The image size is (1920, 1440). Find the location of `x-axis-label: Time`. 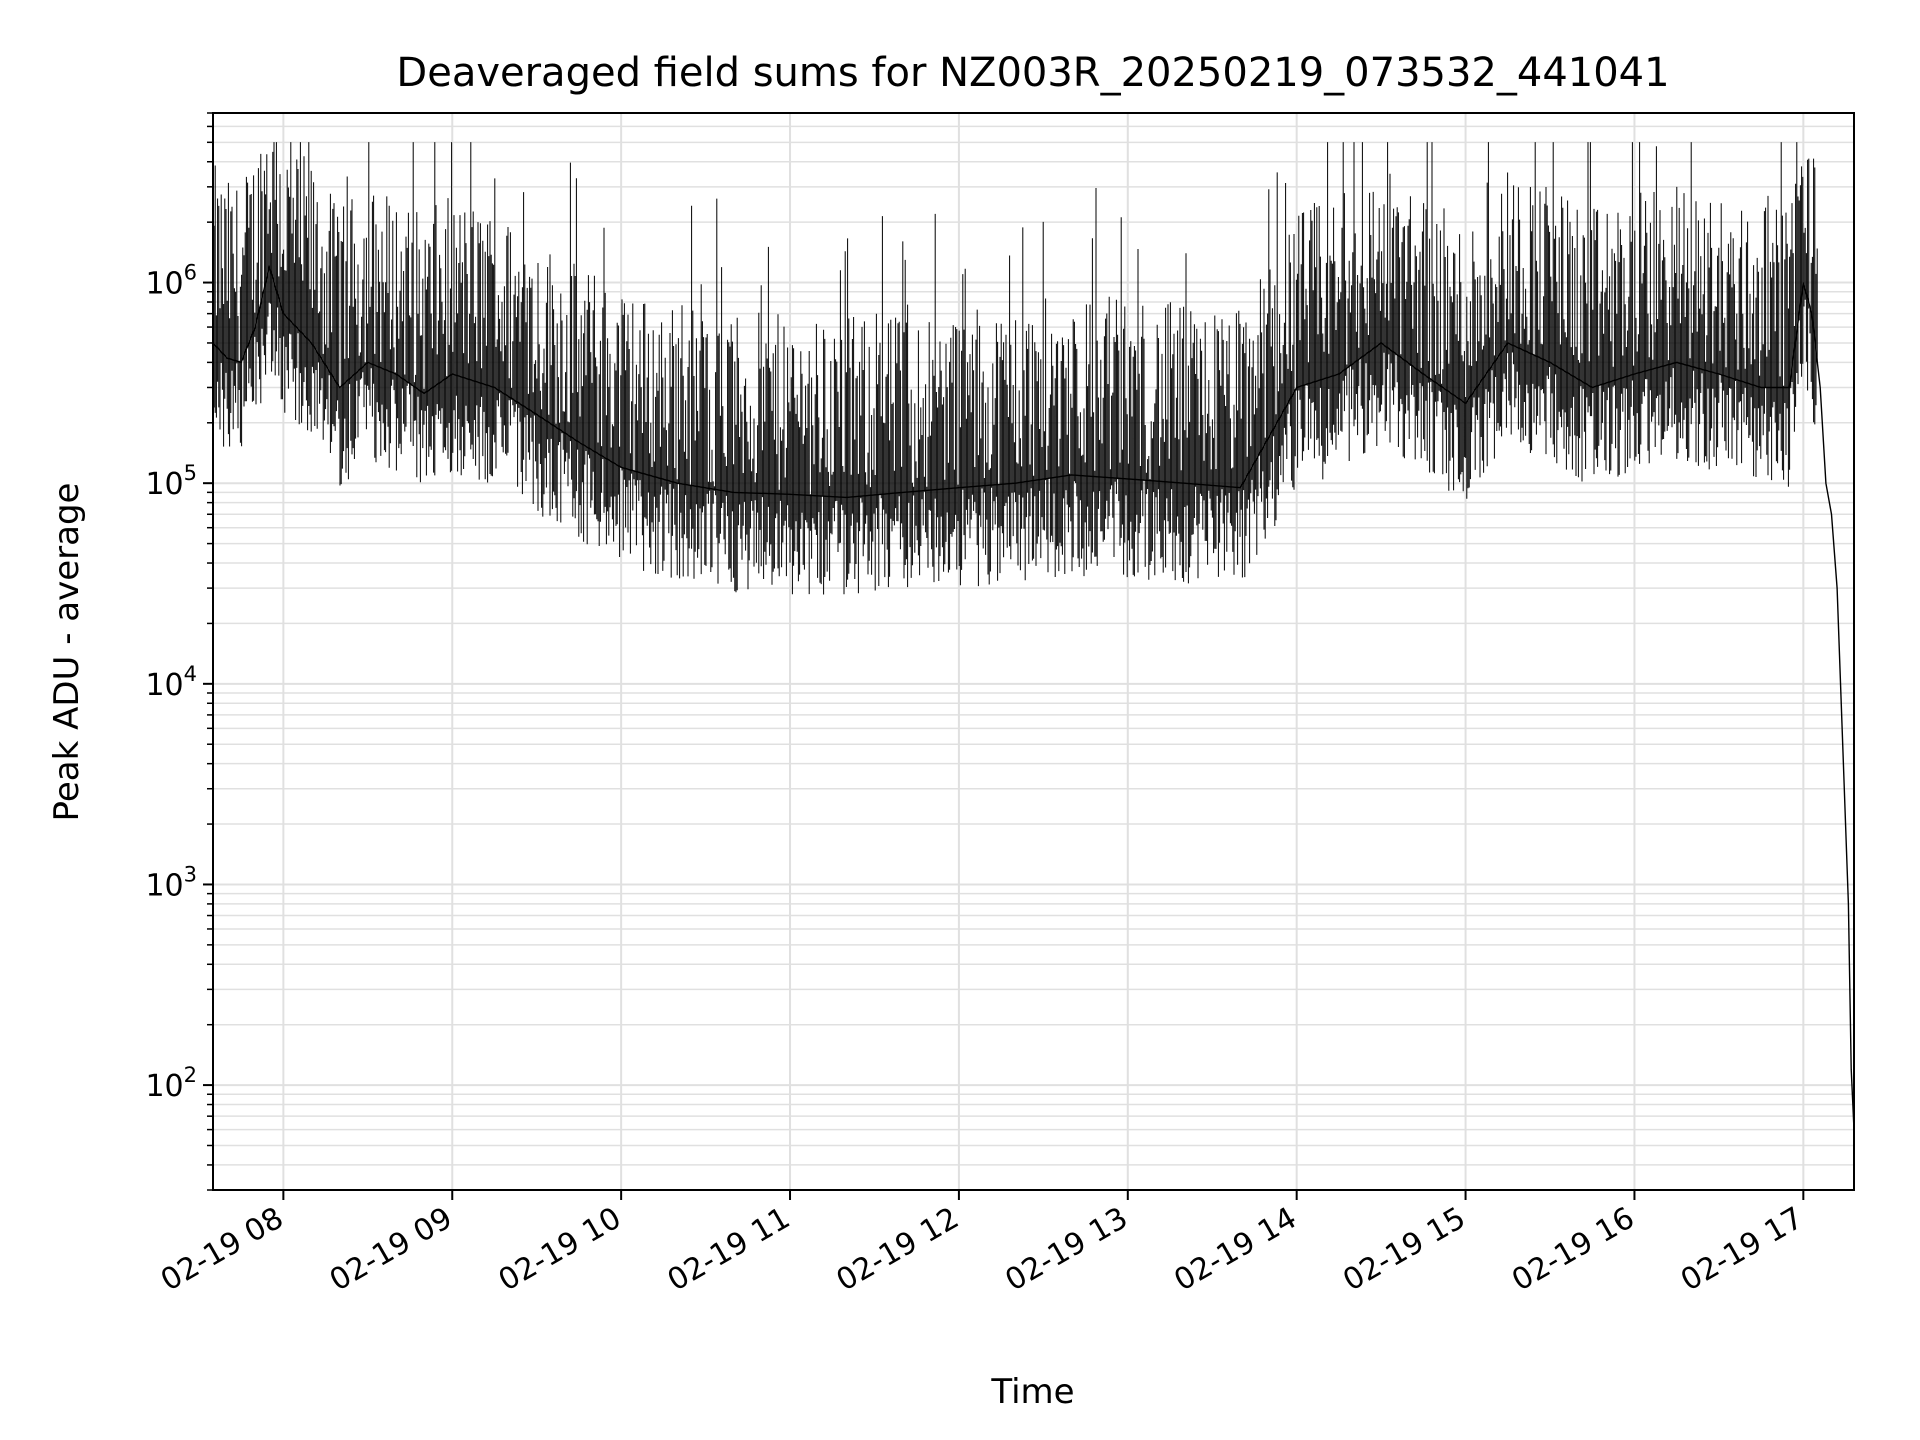

x-axis-label: Time is located at coordinates (1032, 1392).